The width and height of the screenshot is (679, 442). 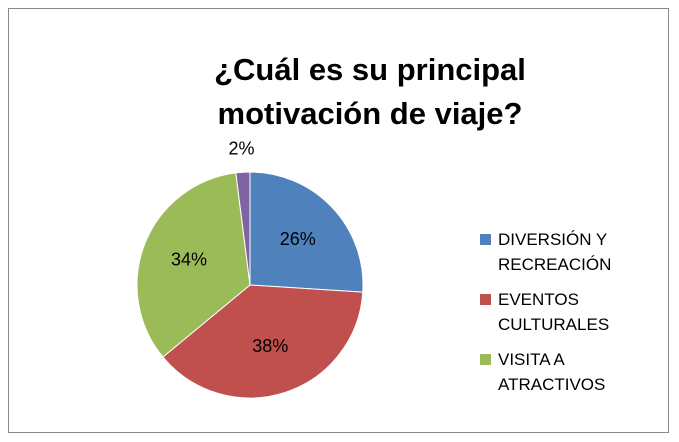 What do you see at coordinates (298, 239) in the screenshot?
I see `data-label: 26%` at bounding box center [298, 239].